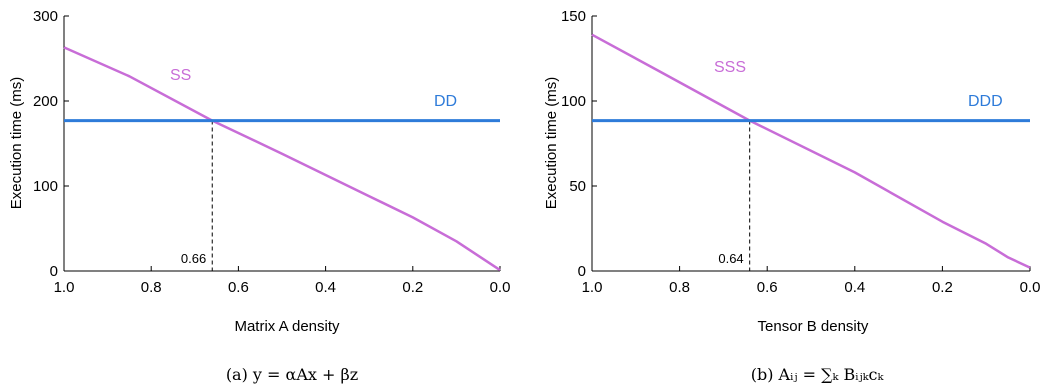  I want to click on panel-a-x-tick-label: 0.2, so click(412, 287).